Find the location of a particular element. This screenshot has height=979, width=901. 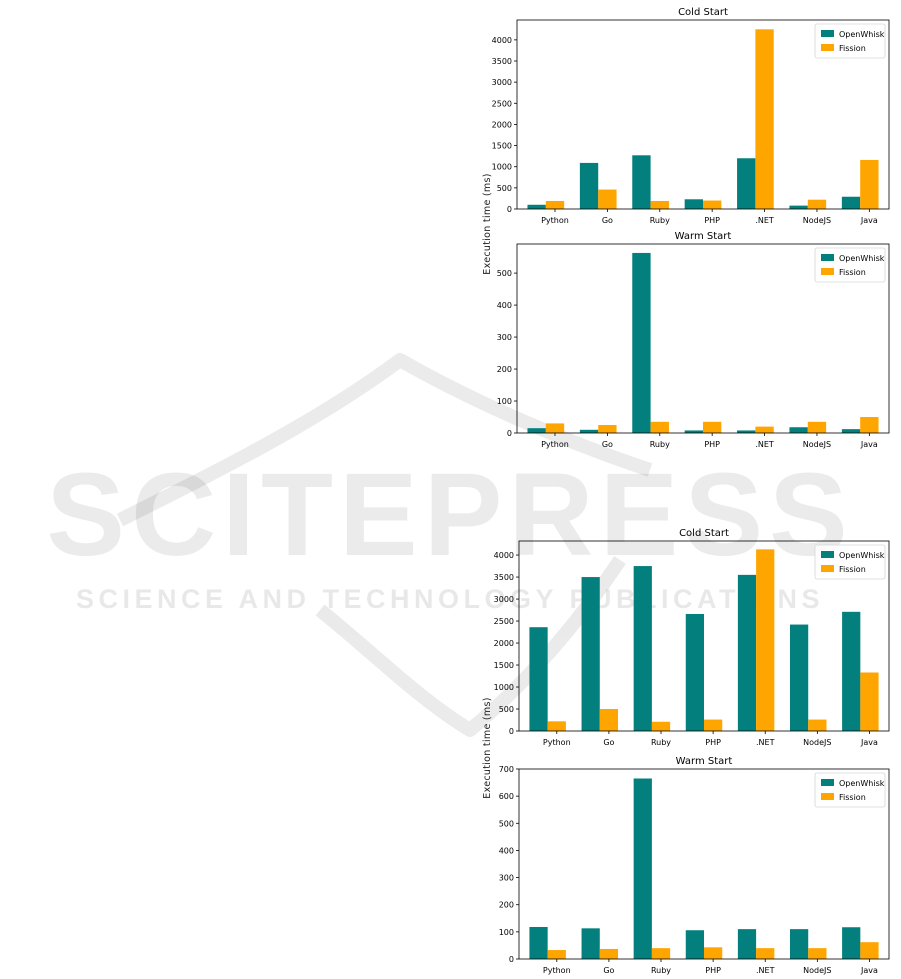

y-tick-label: 2000 is located at coordinates (502, 124).